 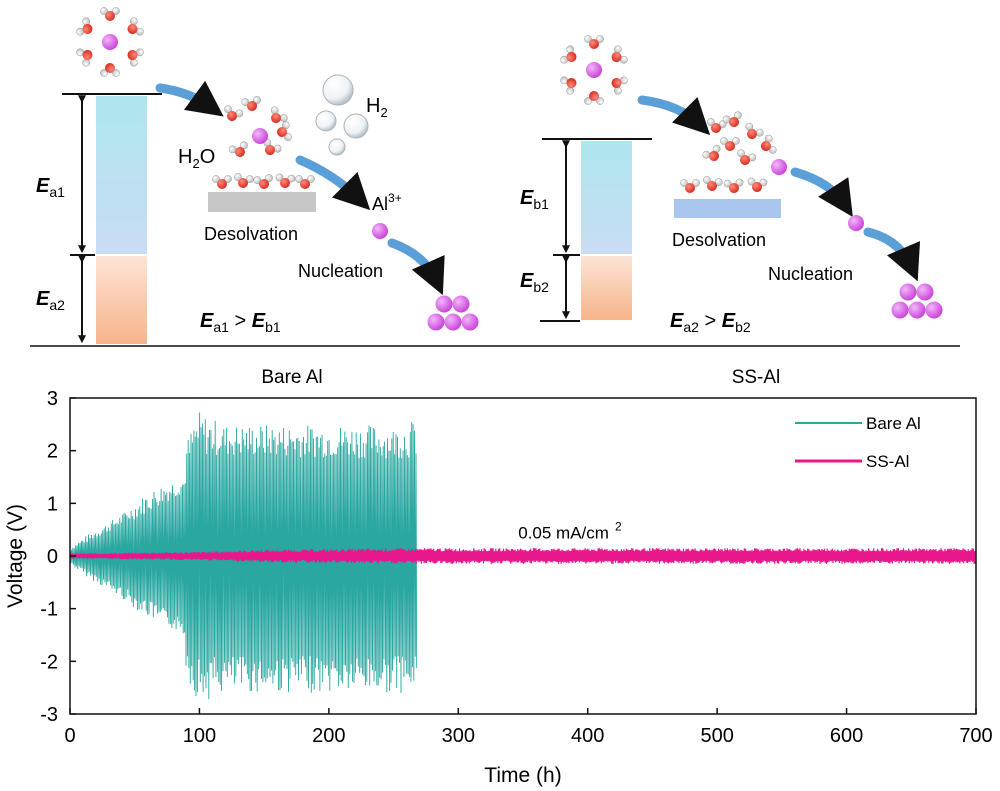 I want to click on solvated-ion-cluster, so click(x=110, y=42).